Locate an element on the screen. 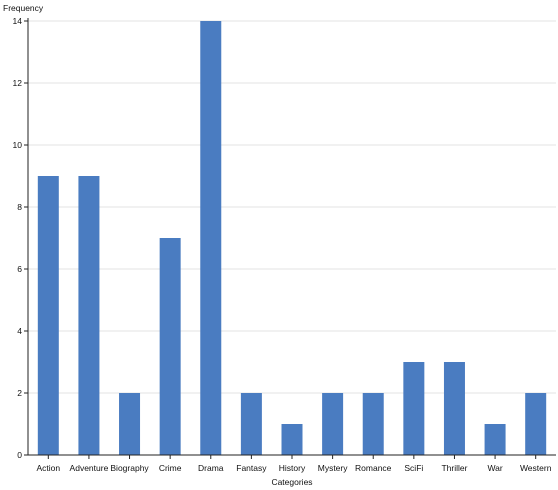  bar-war is located at coordinates (495, 439).